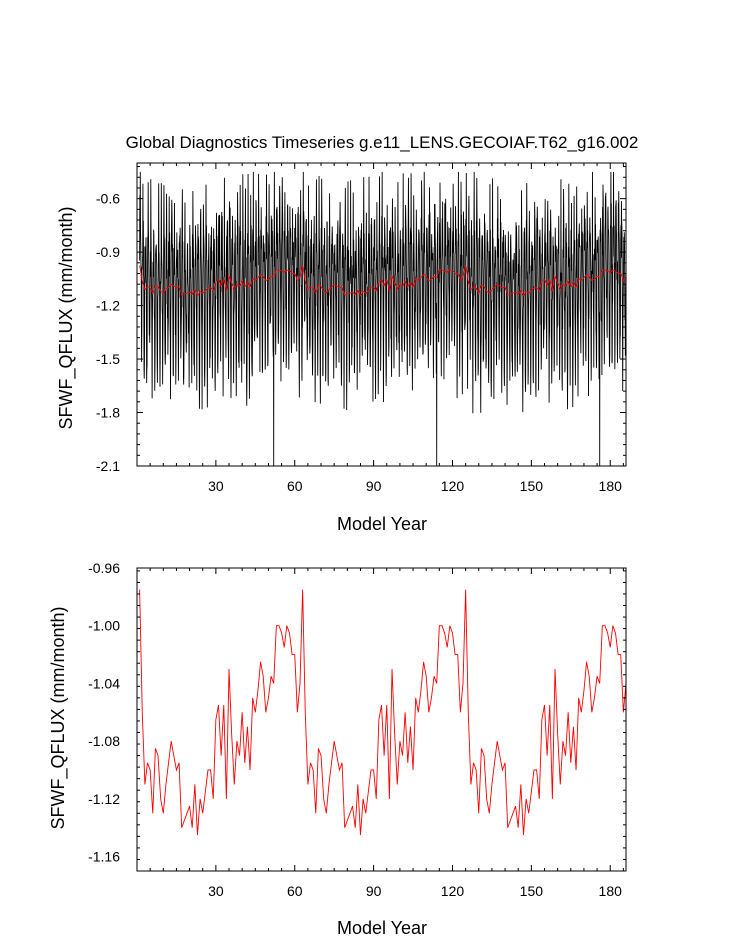 Image resolution: width=733 pixels, height=945 pixels. What do you see at coordinates (453, 891) in the screenshot?
I see `bottom-x-tick-label: 120` at bounding box center [453, 891].